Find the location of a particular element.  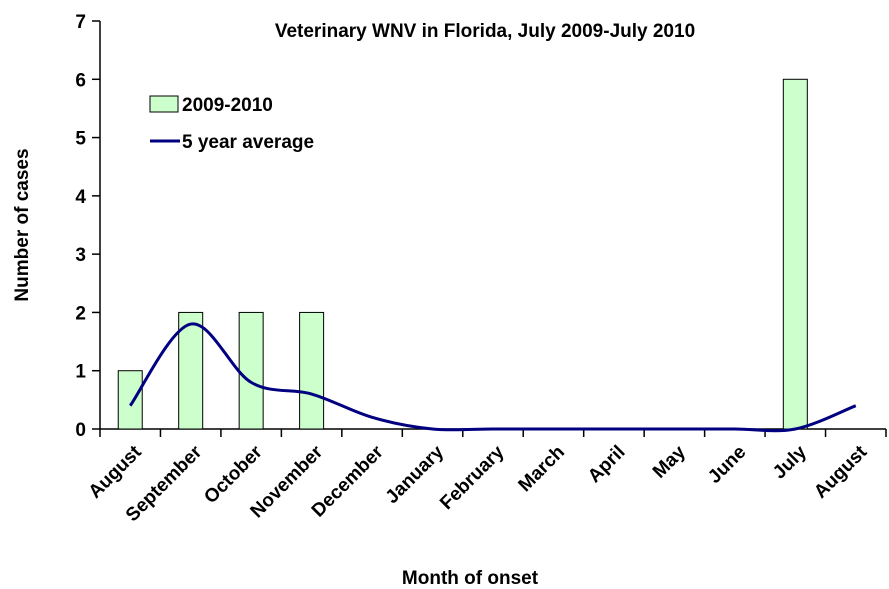

y-tick-label: 5 is located at coordinates (80, 139).